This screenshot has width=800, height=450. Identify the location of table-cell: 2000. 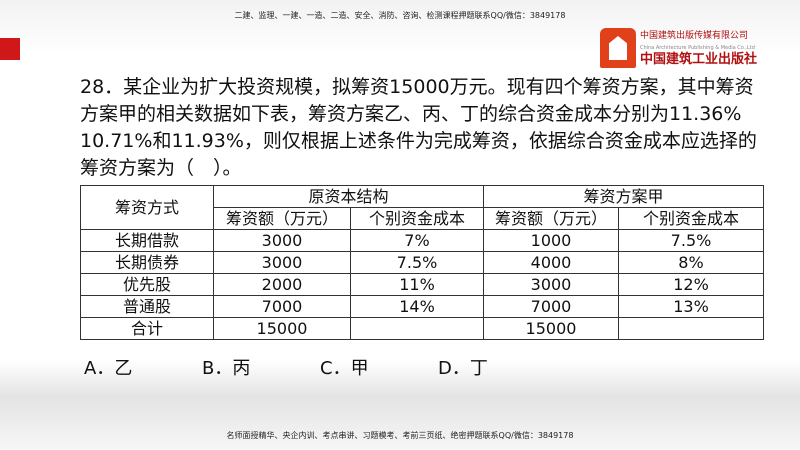
(282, 284).